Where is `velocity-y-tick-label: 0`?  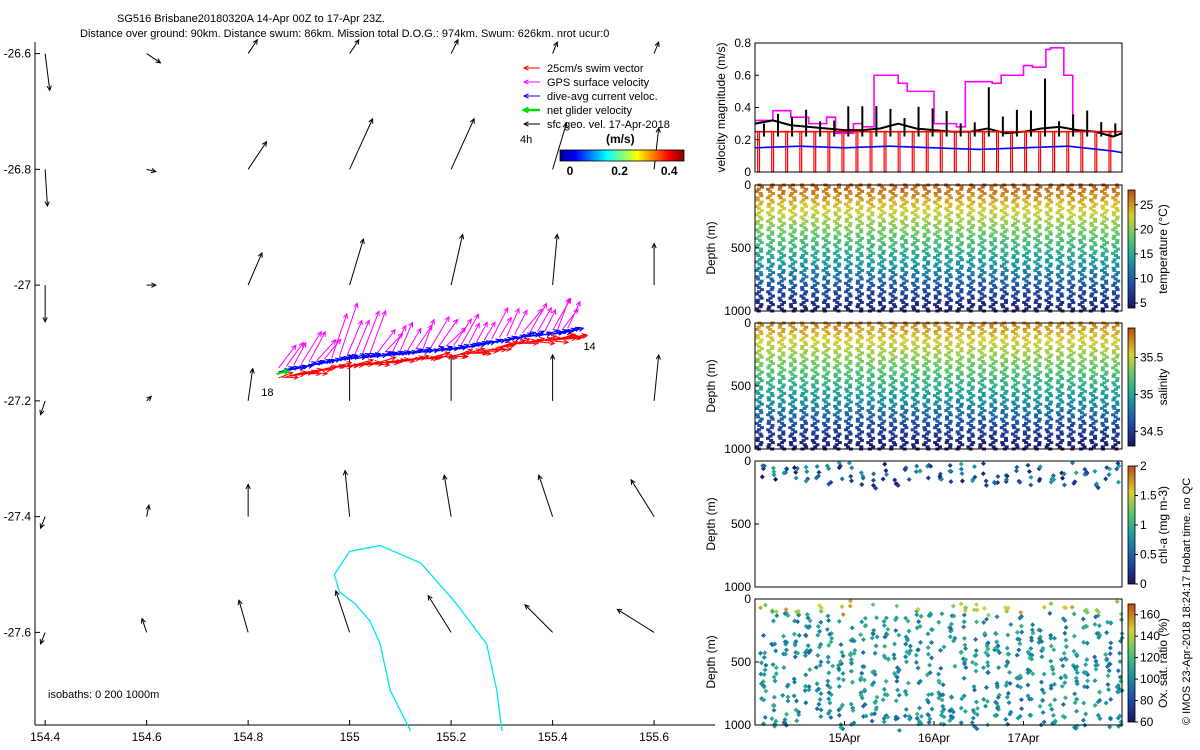
velocity-y-tick-label: 0 is located at coordinates (747, 172).